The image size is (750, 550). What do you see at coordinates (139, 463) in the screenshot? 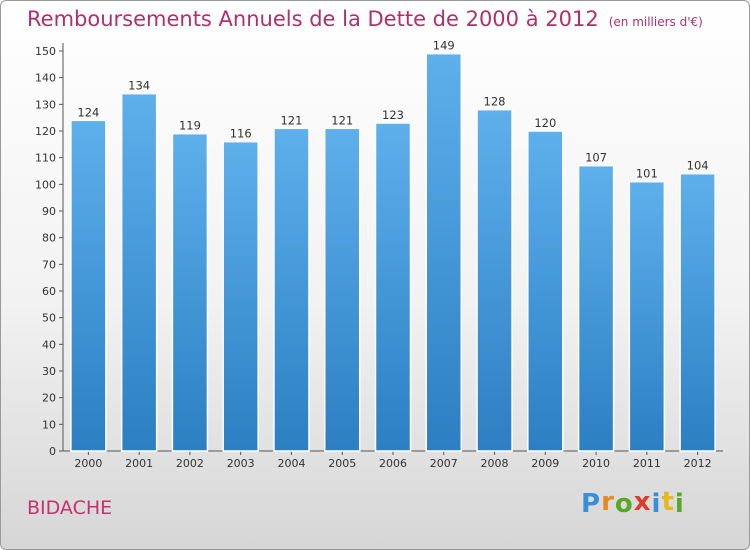
I see `x-tick-label: 2001` at bounding box center [139, 463].